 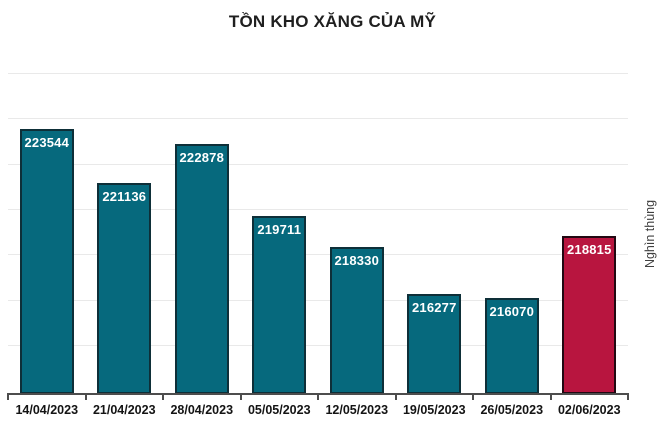 What do you see at coordinates (124, 197) in the screenshot?
I see `bar-value-label: 221136` at bounding box center [124, 197].